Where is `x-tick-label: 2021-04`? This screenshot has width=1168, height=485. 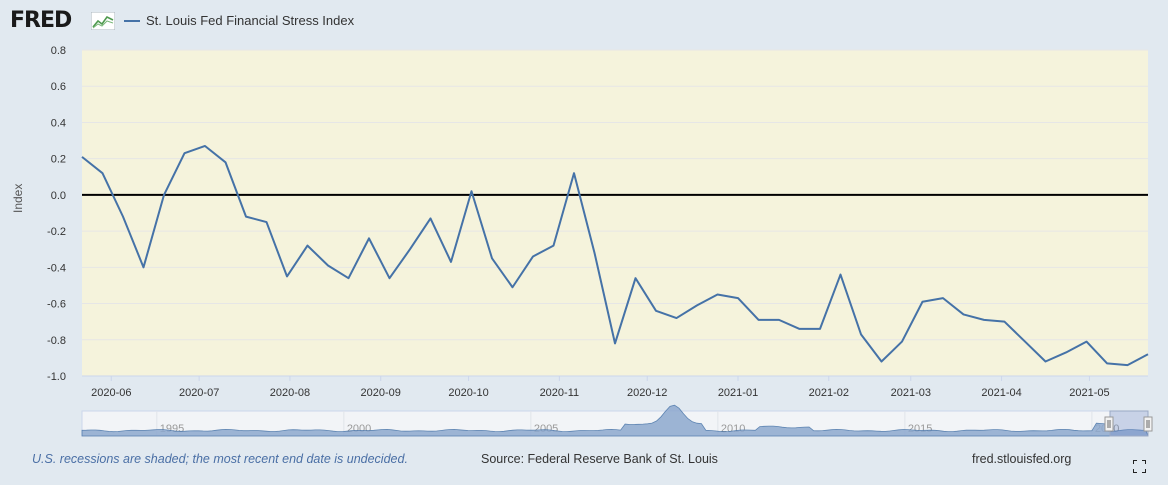 x-tick-label: 2021-04 is located at coordinates (1001, 393).